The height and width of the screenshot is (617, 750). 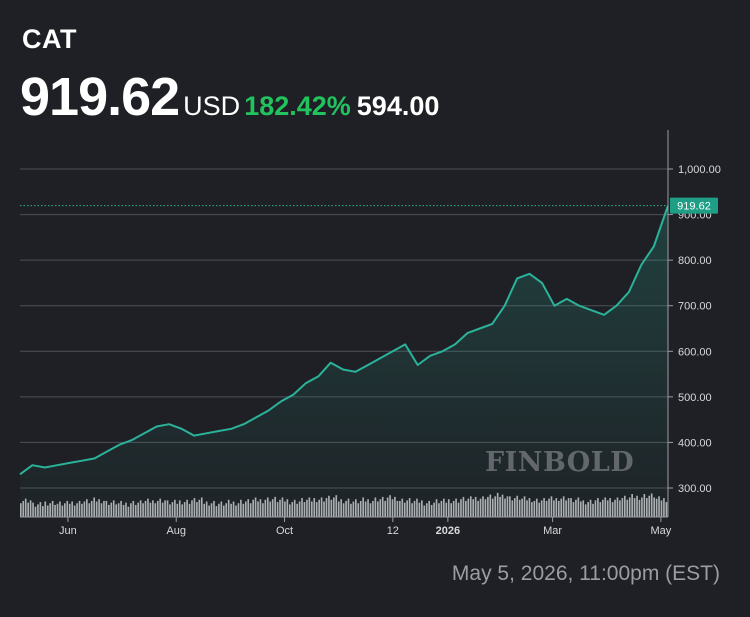 What do you see at coordinates (49, 39) in the screenshot?
I see `ticker-symbol: CAT` at bounding box center [49, 39].